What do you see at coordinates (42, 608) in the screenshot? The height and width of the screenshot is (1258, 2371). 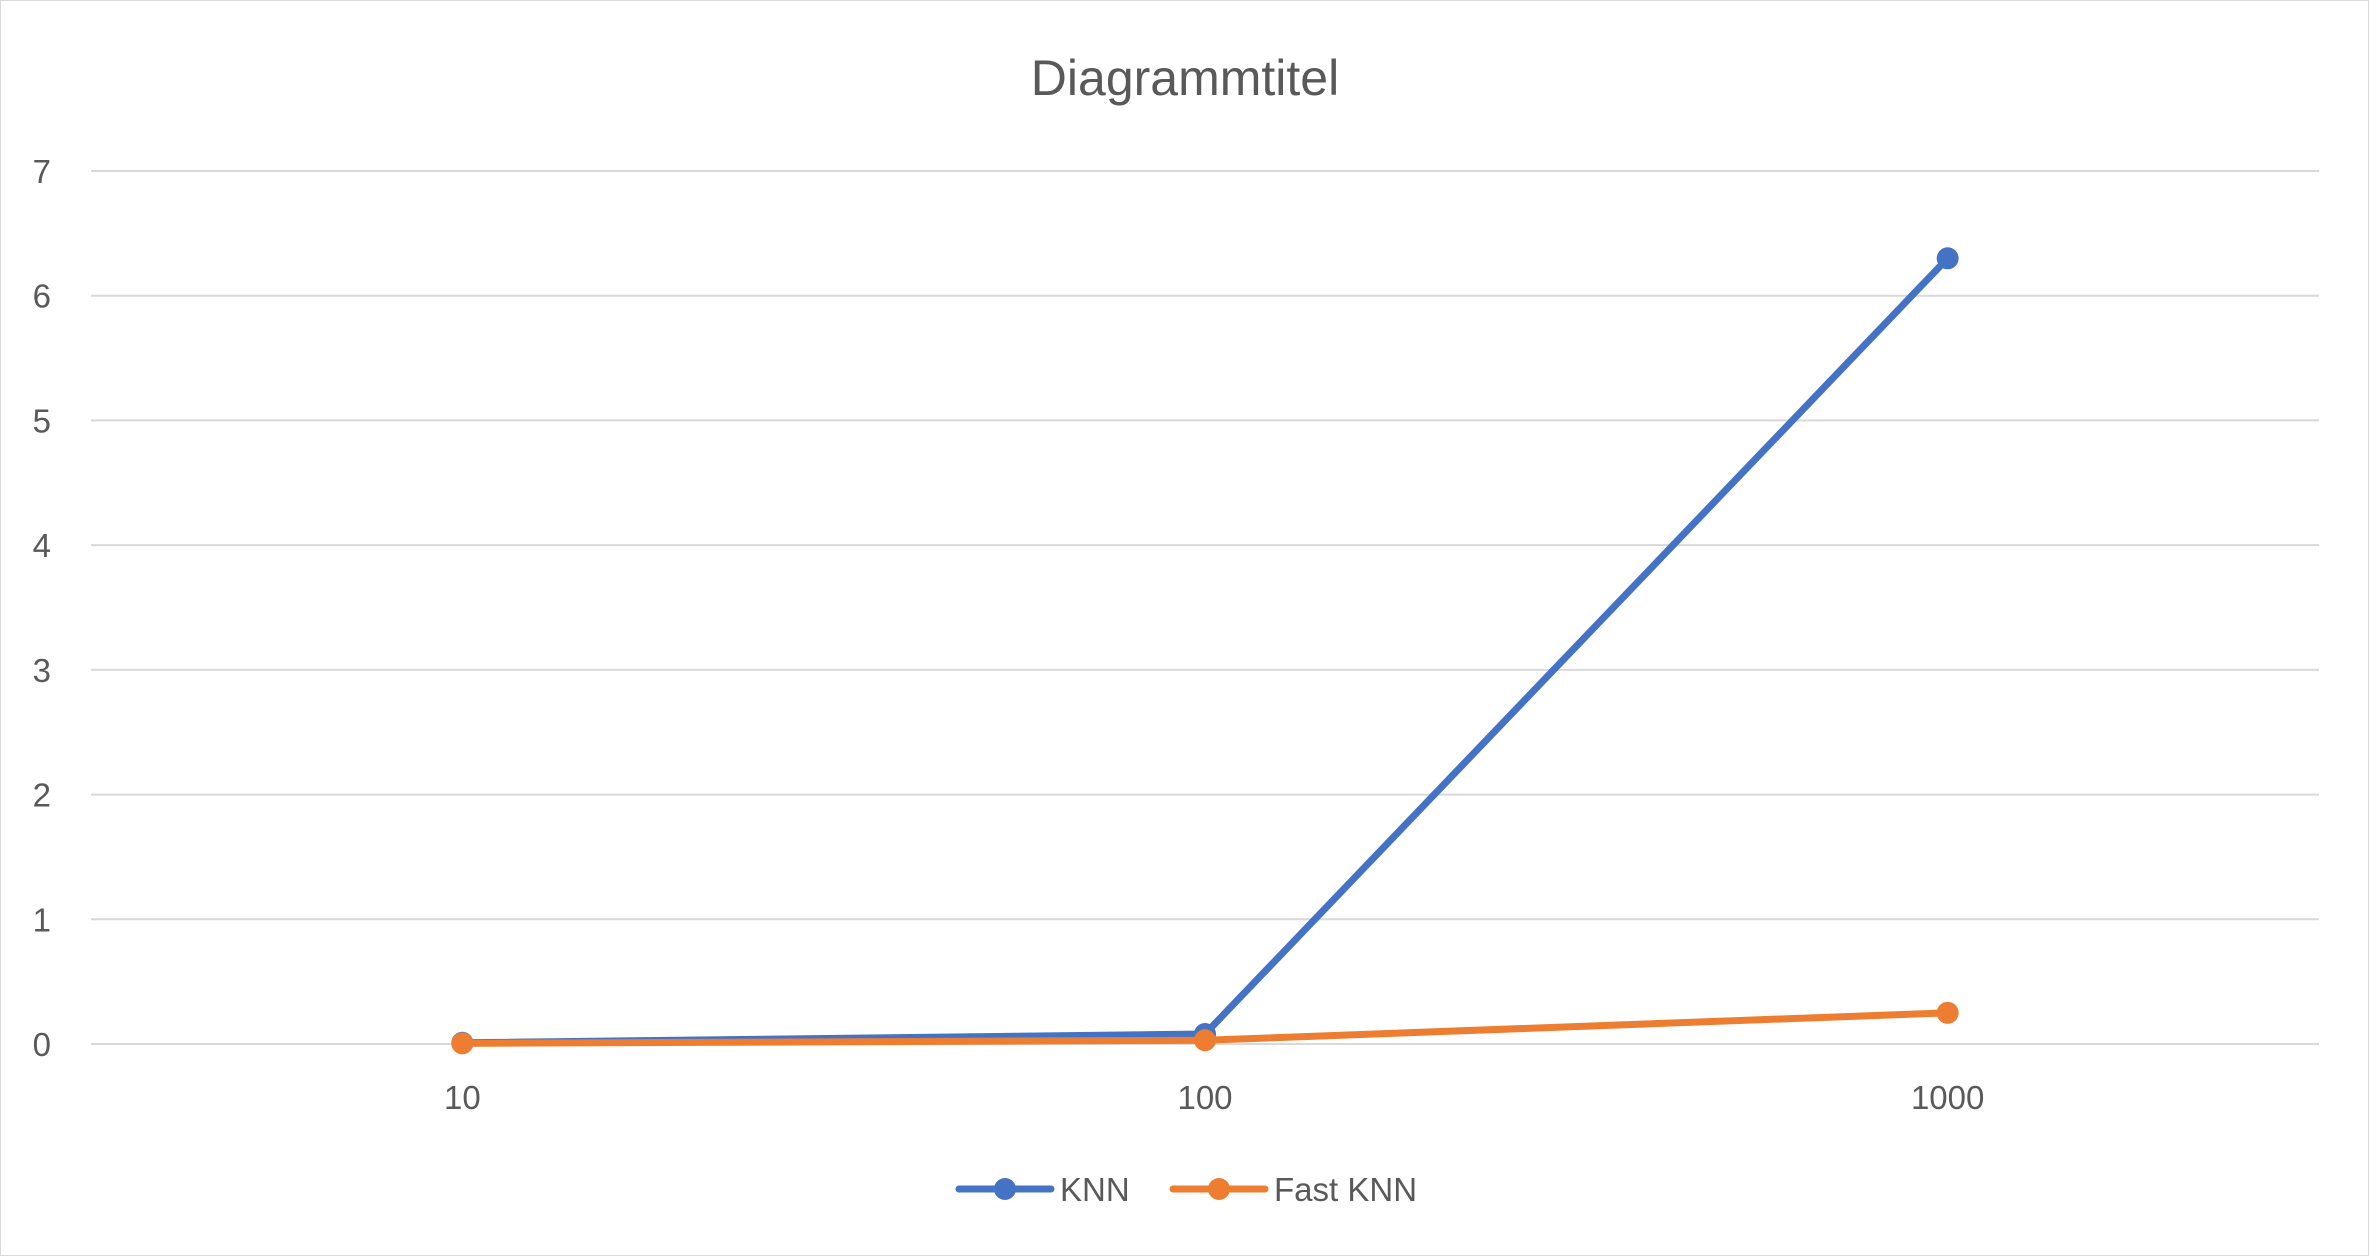 I see `y-axis-tick-labels: 0 1 2 3 4 5 6 7` at bounding box center [42, 608].